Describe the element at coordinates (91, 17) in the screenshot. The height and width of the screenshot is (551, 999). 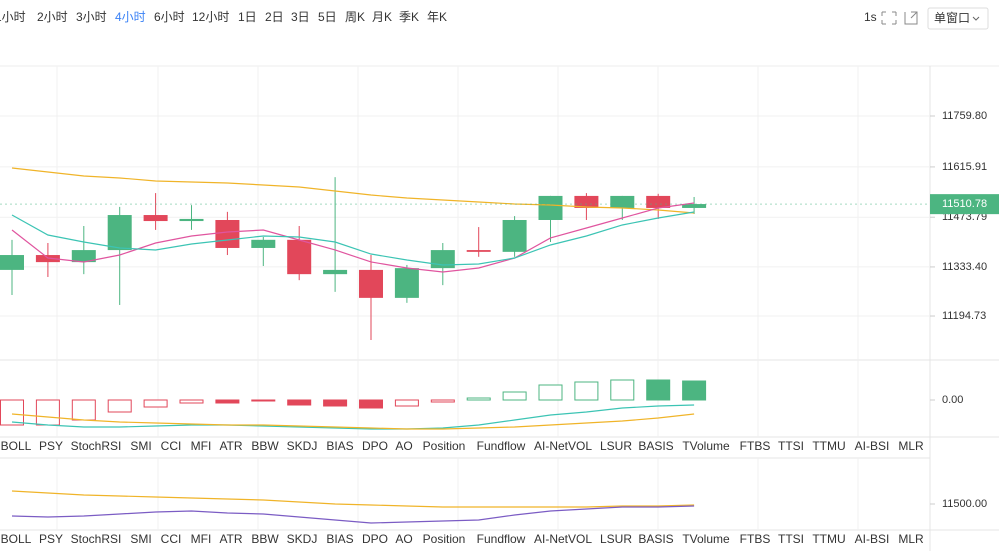
I see `interval-button: 3小时` at that location.